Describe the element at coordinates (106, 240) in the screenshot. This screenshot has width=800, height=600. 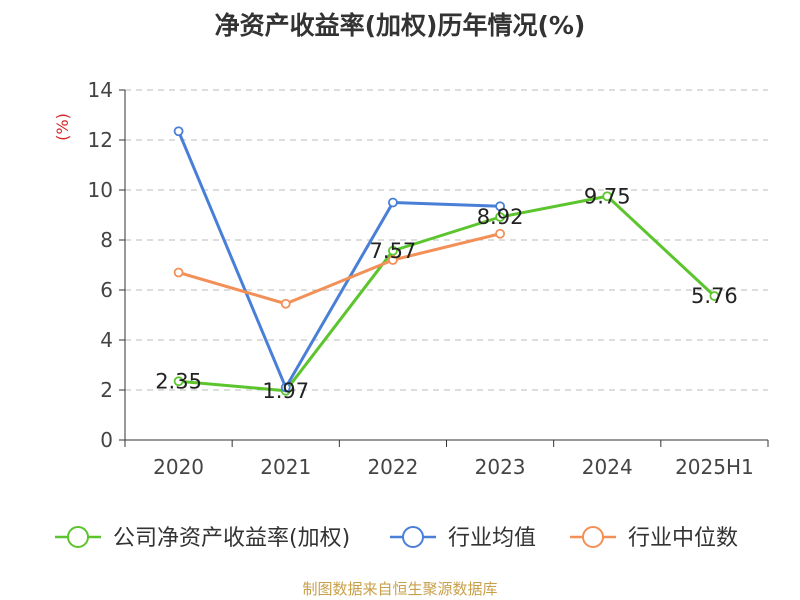
I see `y-tick-label: 8` at that location.